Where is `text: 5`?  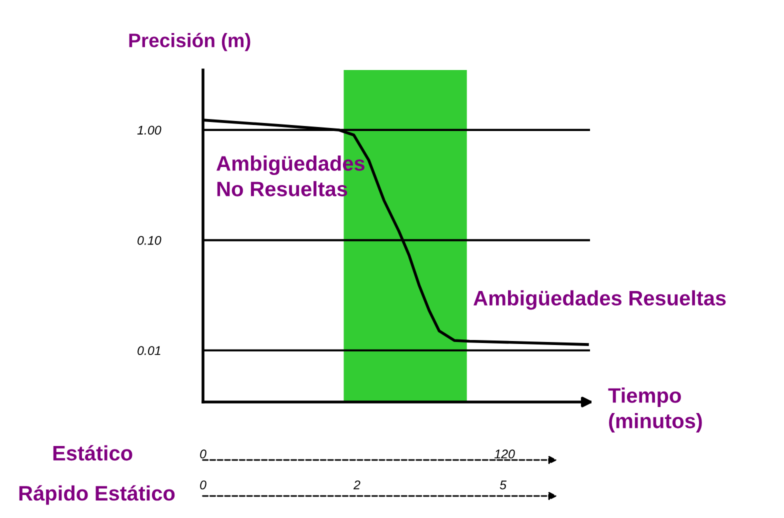 text: 5 is located at coordinates (503, 485).